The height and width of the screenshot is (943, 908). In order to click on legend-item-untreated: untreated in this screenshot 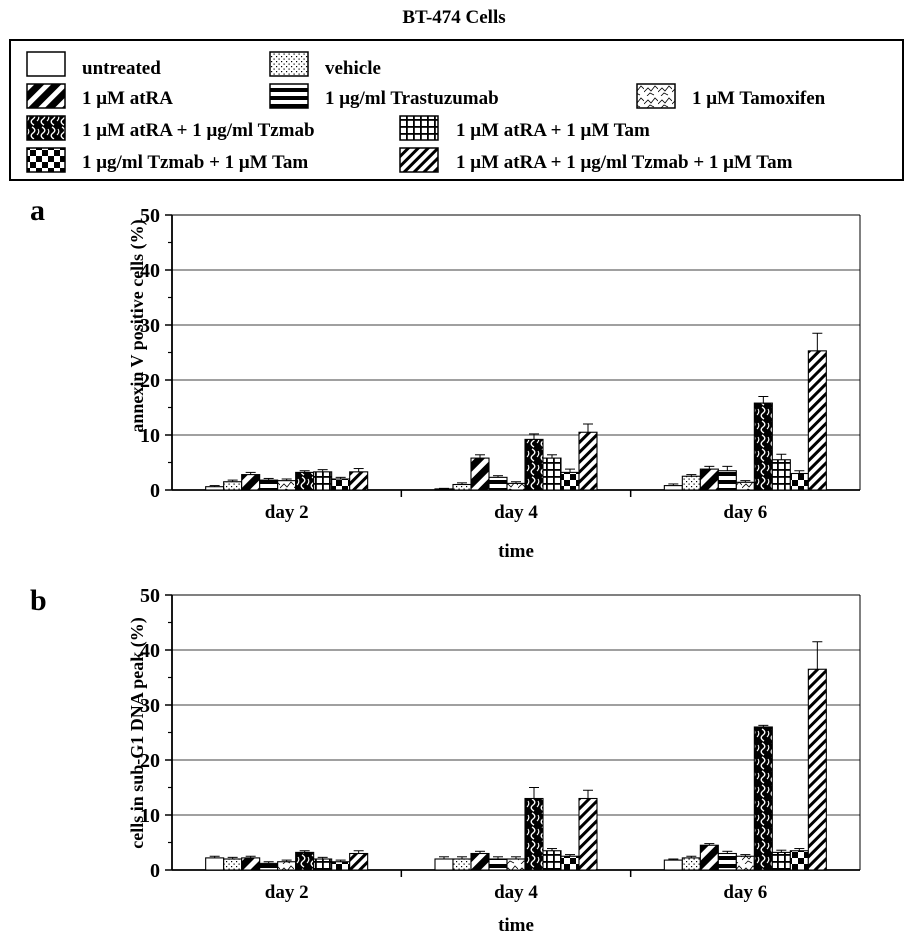, I will do `click(93, 65)`.